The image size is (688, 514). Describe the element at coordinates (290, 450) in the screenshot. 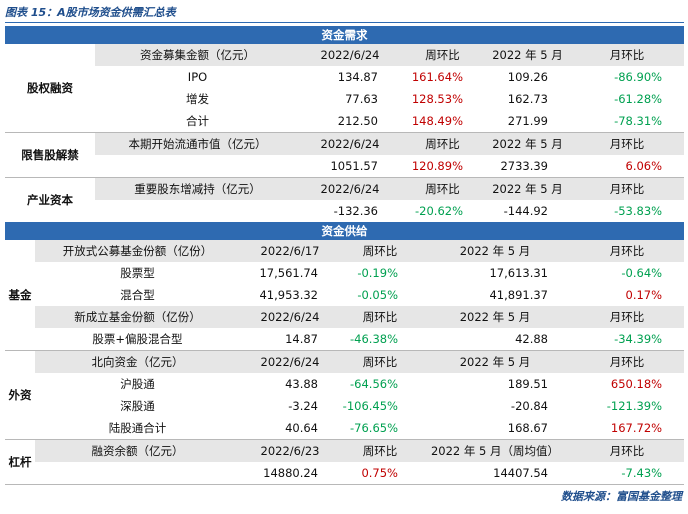

I see `column-header: 2022/6/23` at that location.